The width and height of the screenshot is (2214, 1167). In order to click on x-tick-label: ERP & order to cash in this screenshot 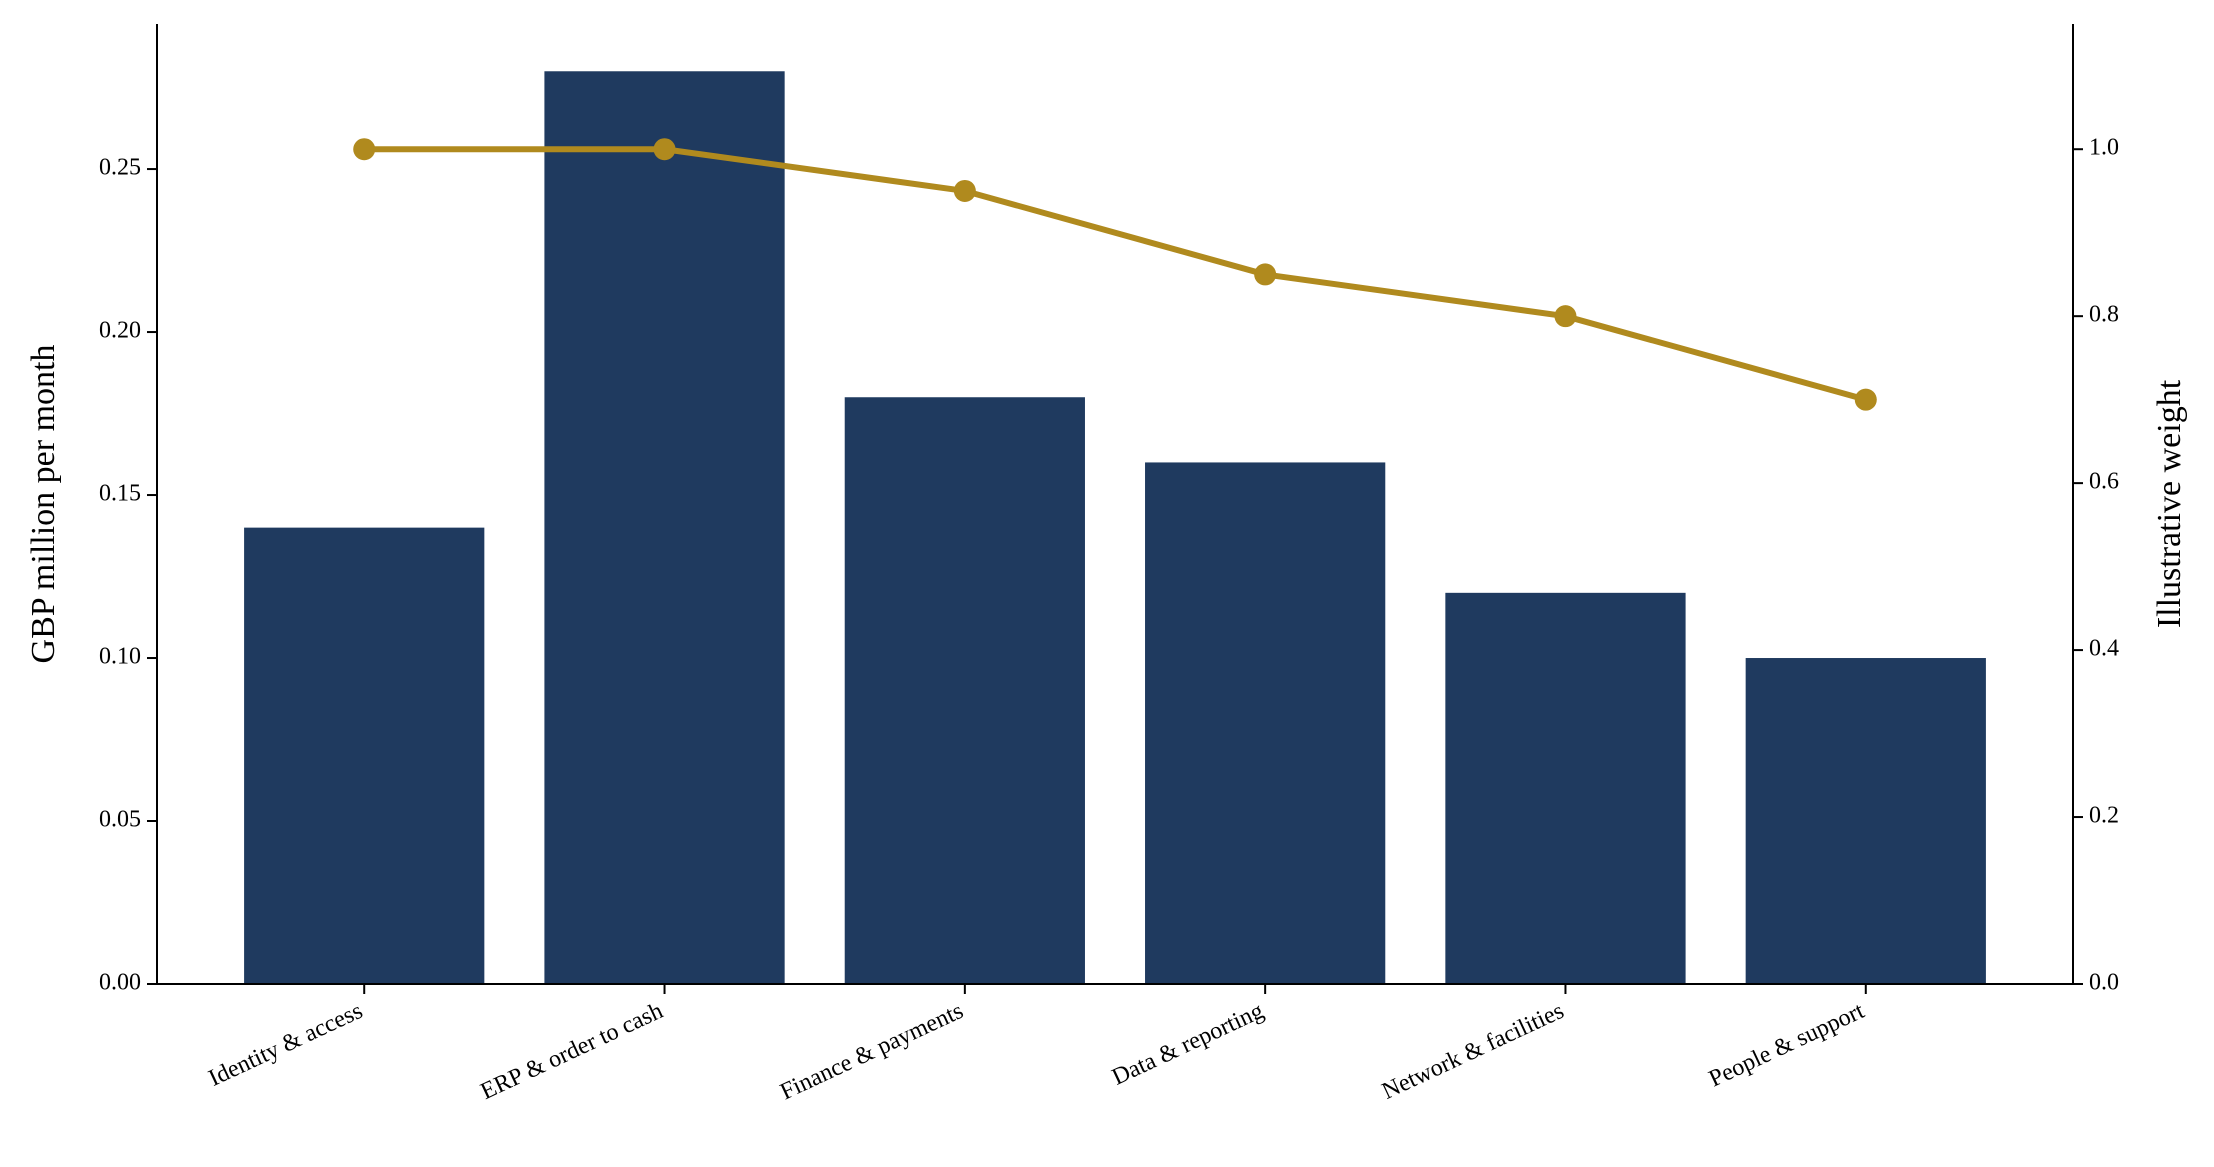, I will do `click(572, 1051)`.